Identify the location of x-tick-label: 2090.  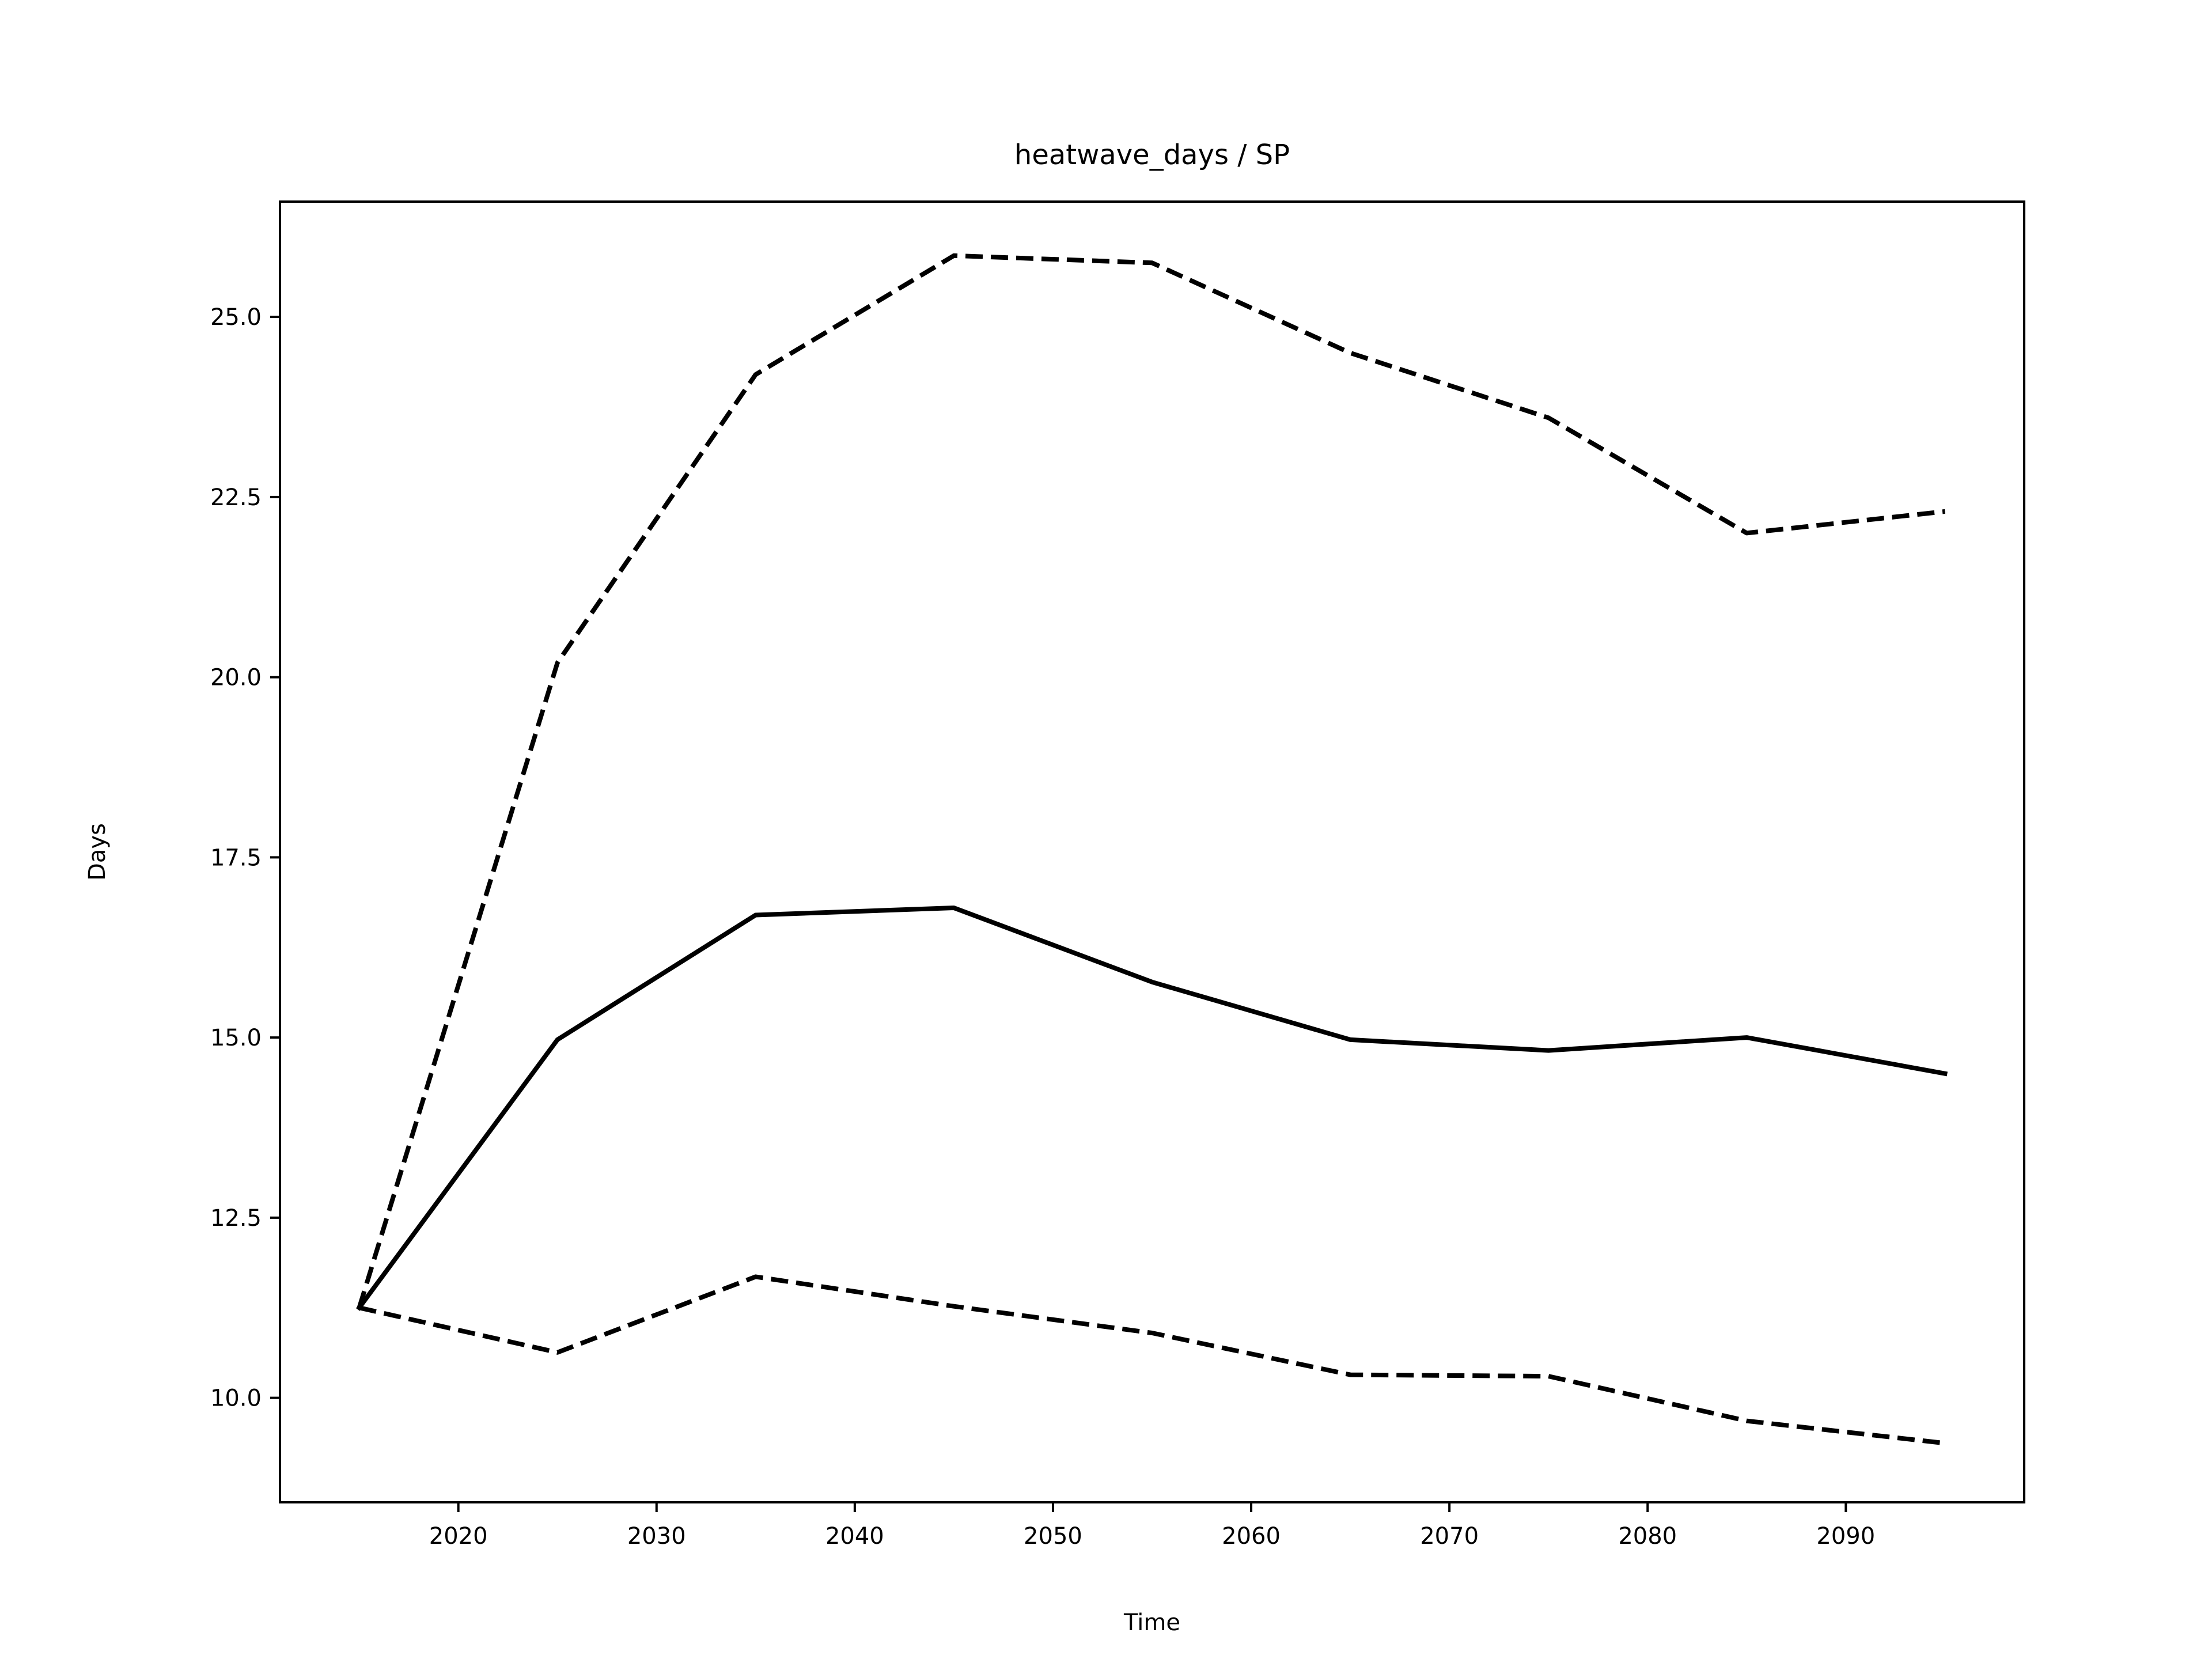
(1845, 1536).